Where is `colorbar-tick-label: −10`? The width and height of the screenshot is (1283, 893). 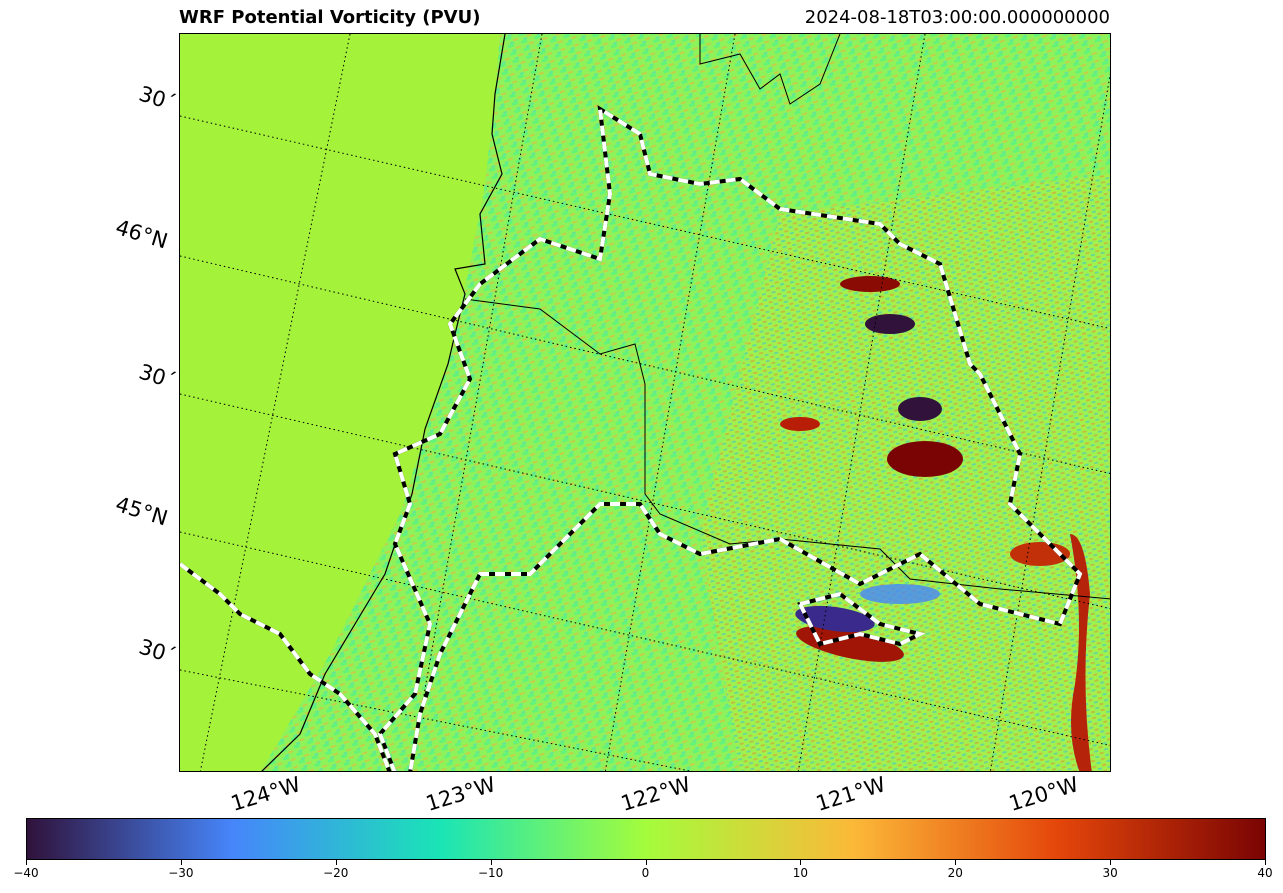 colorbar-tick-label: −10 is located at coordinates (490, 873).